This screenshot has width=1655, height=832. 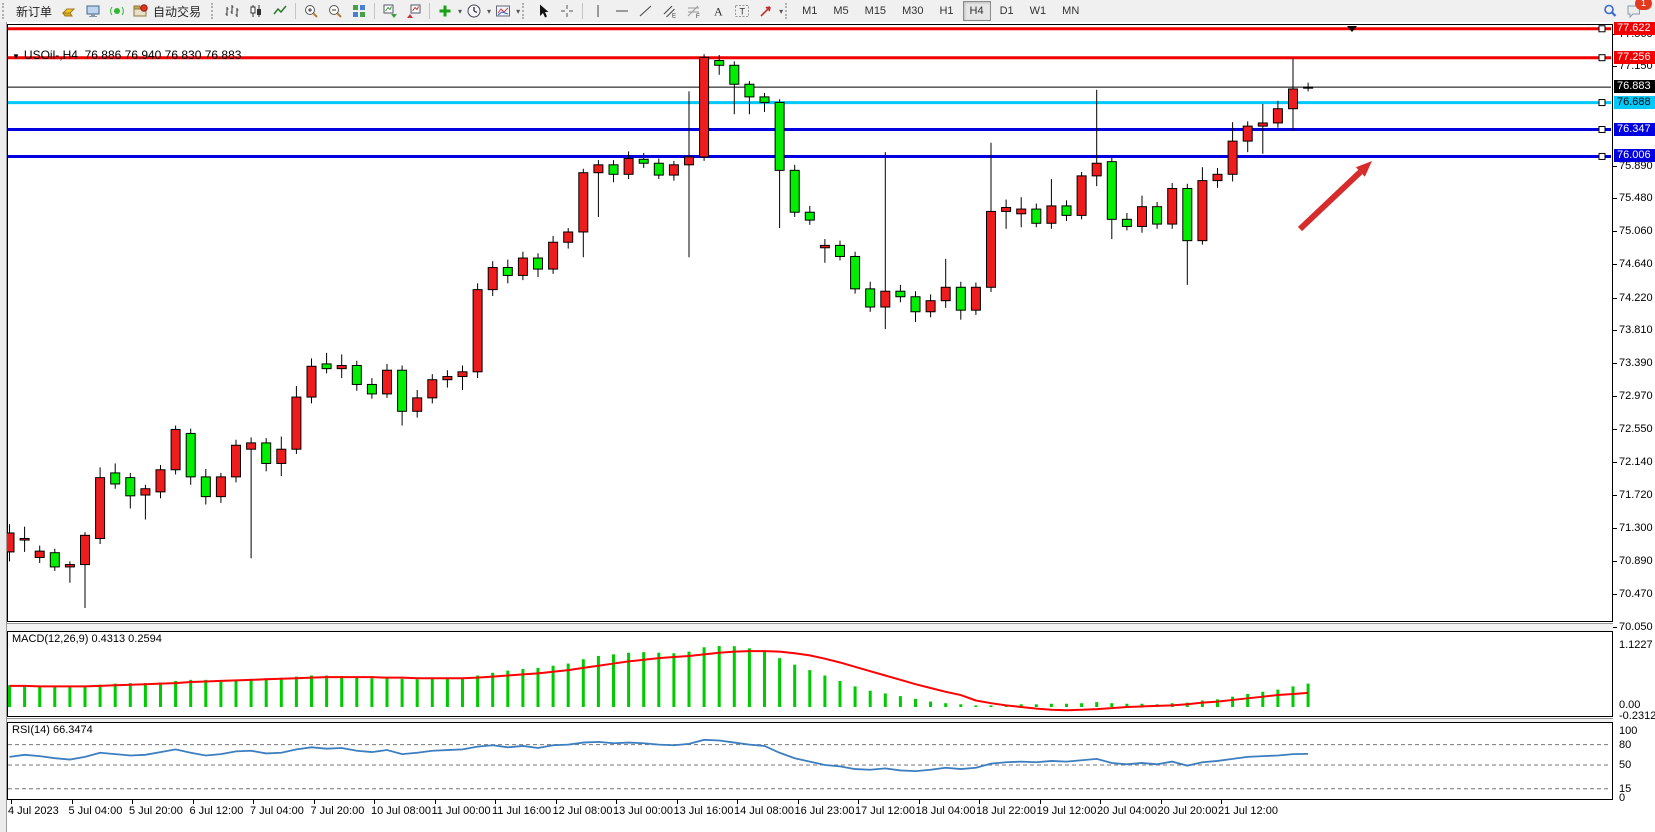 I want to click on gold-bar-icon, so click(x=69, y=11).